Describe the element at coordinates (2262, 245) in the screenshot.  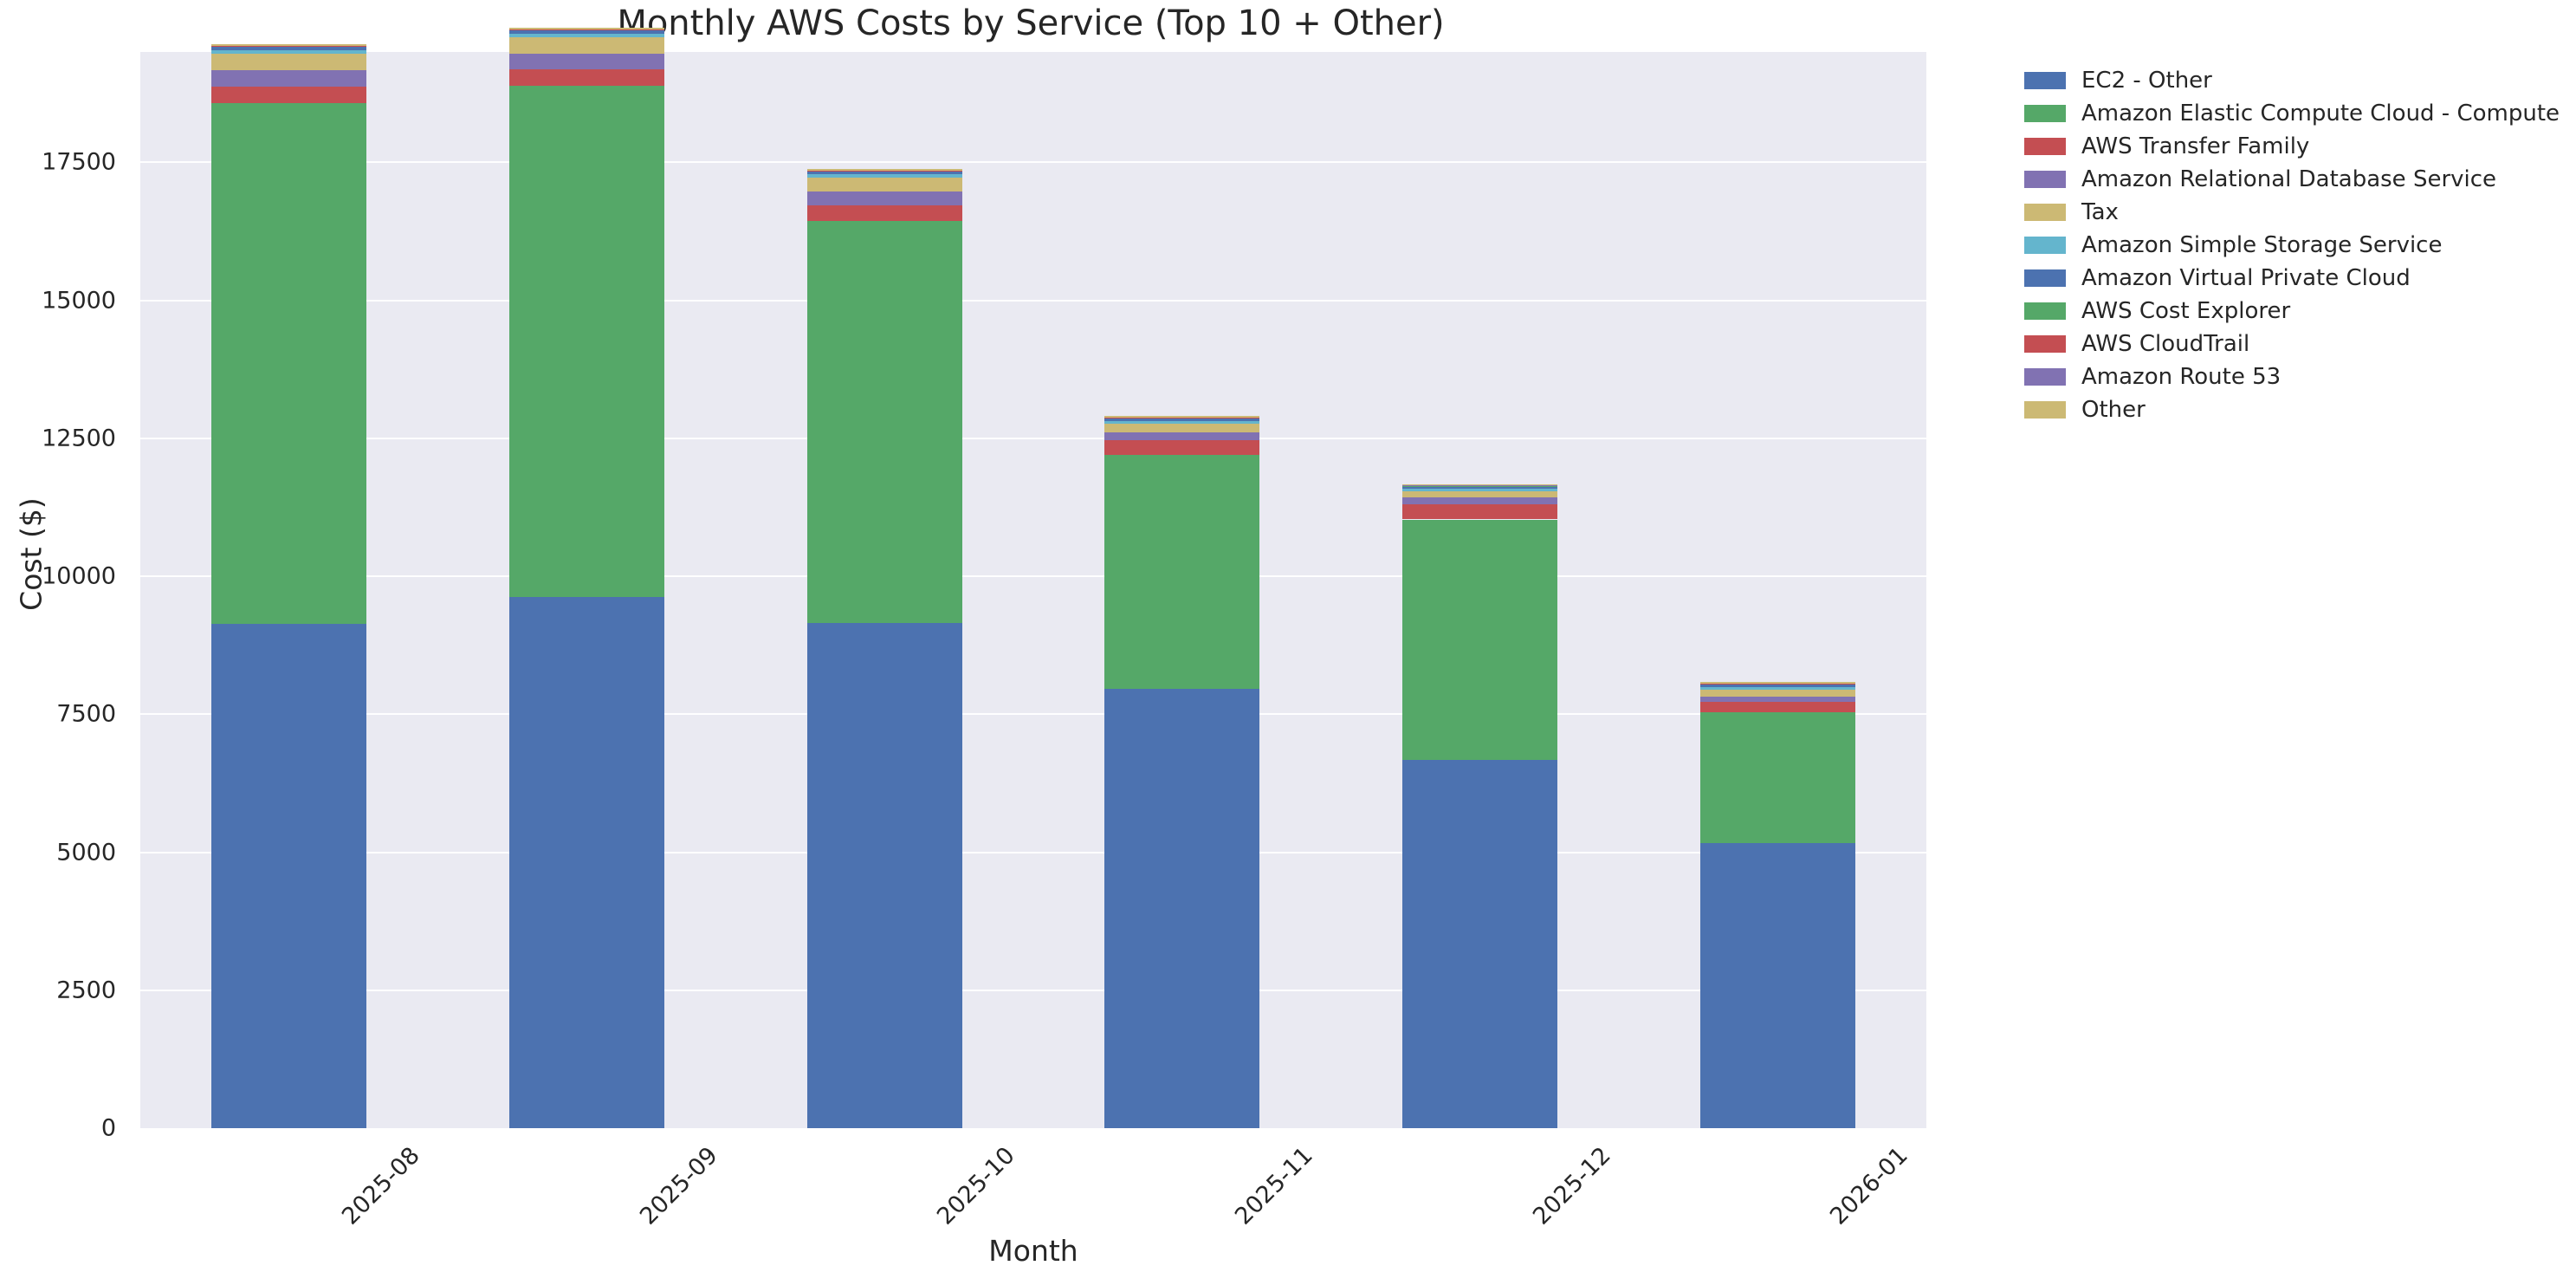
I see `legend-item-label: Amazon Simple Storage Service` at that location.